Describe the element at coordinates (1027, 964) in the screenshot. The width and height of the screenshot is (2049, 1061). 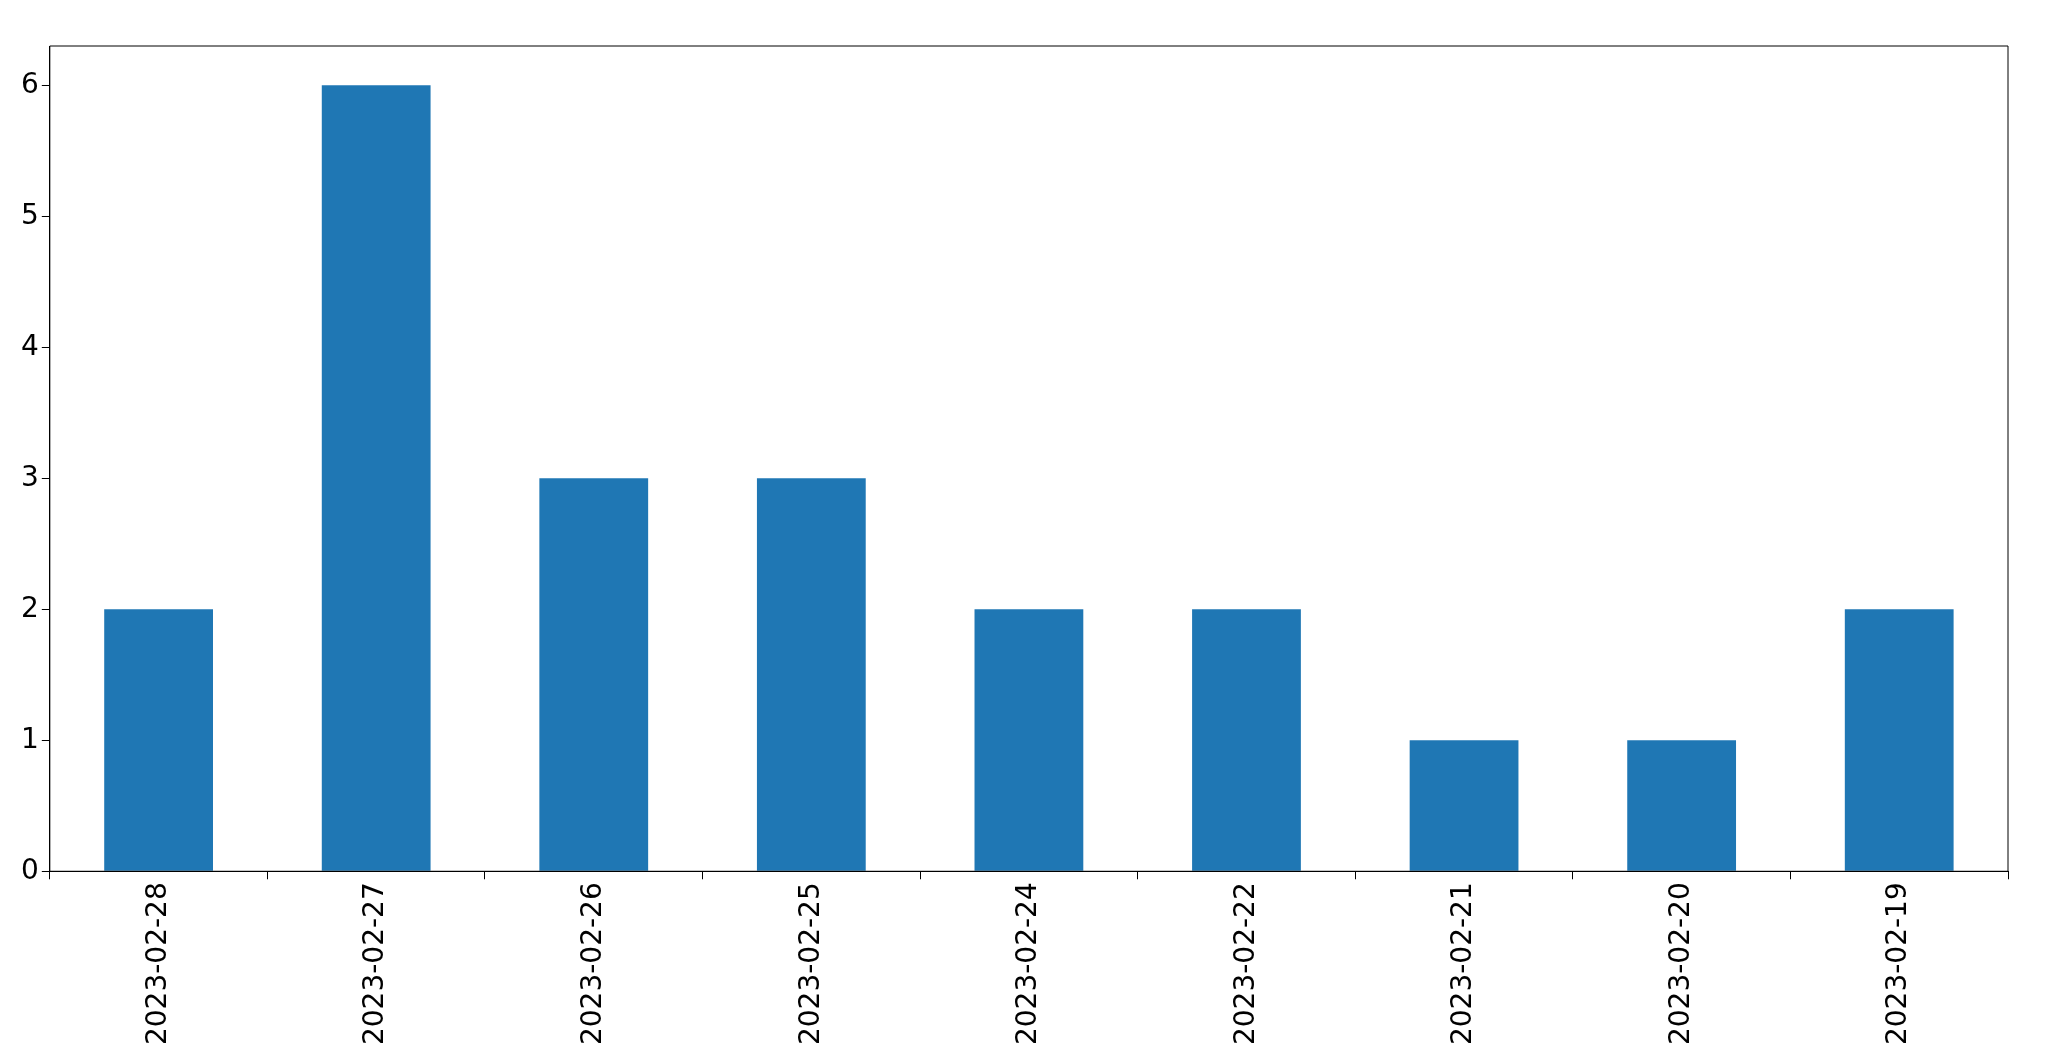
I see `x-tick-label: 2023-02-24` at that location.